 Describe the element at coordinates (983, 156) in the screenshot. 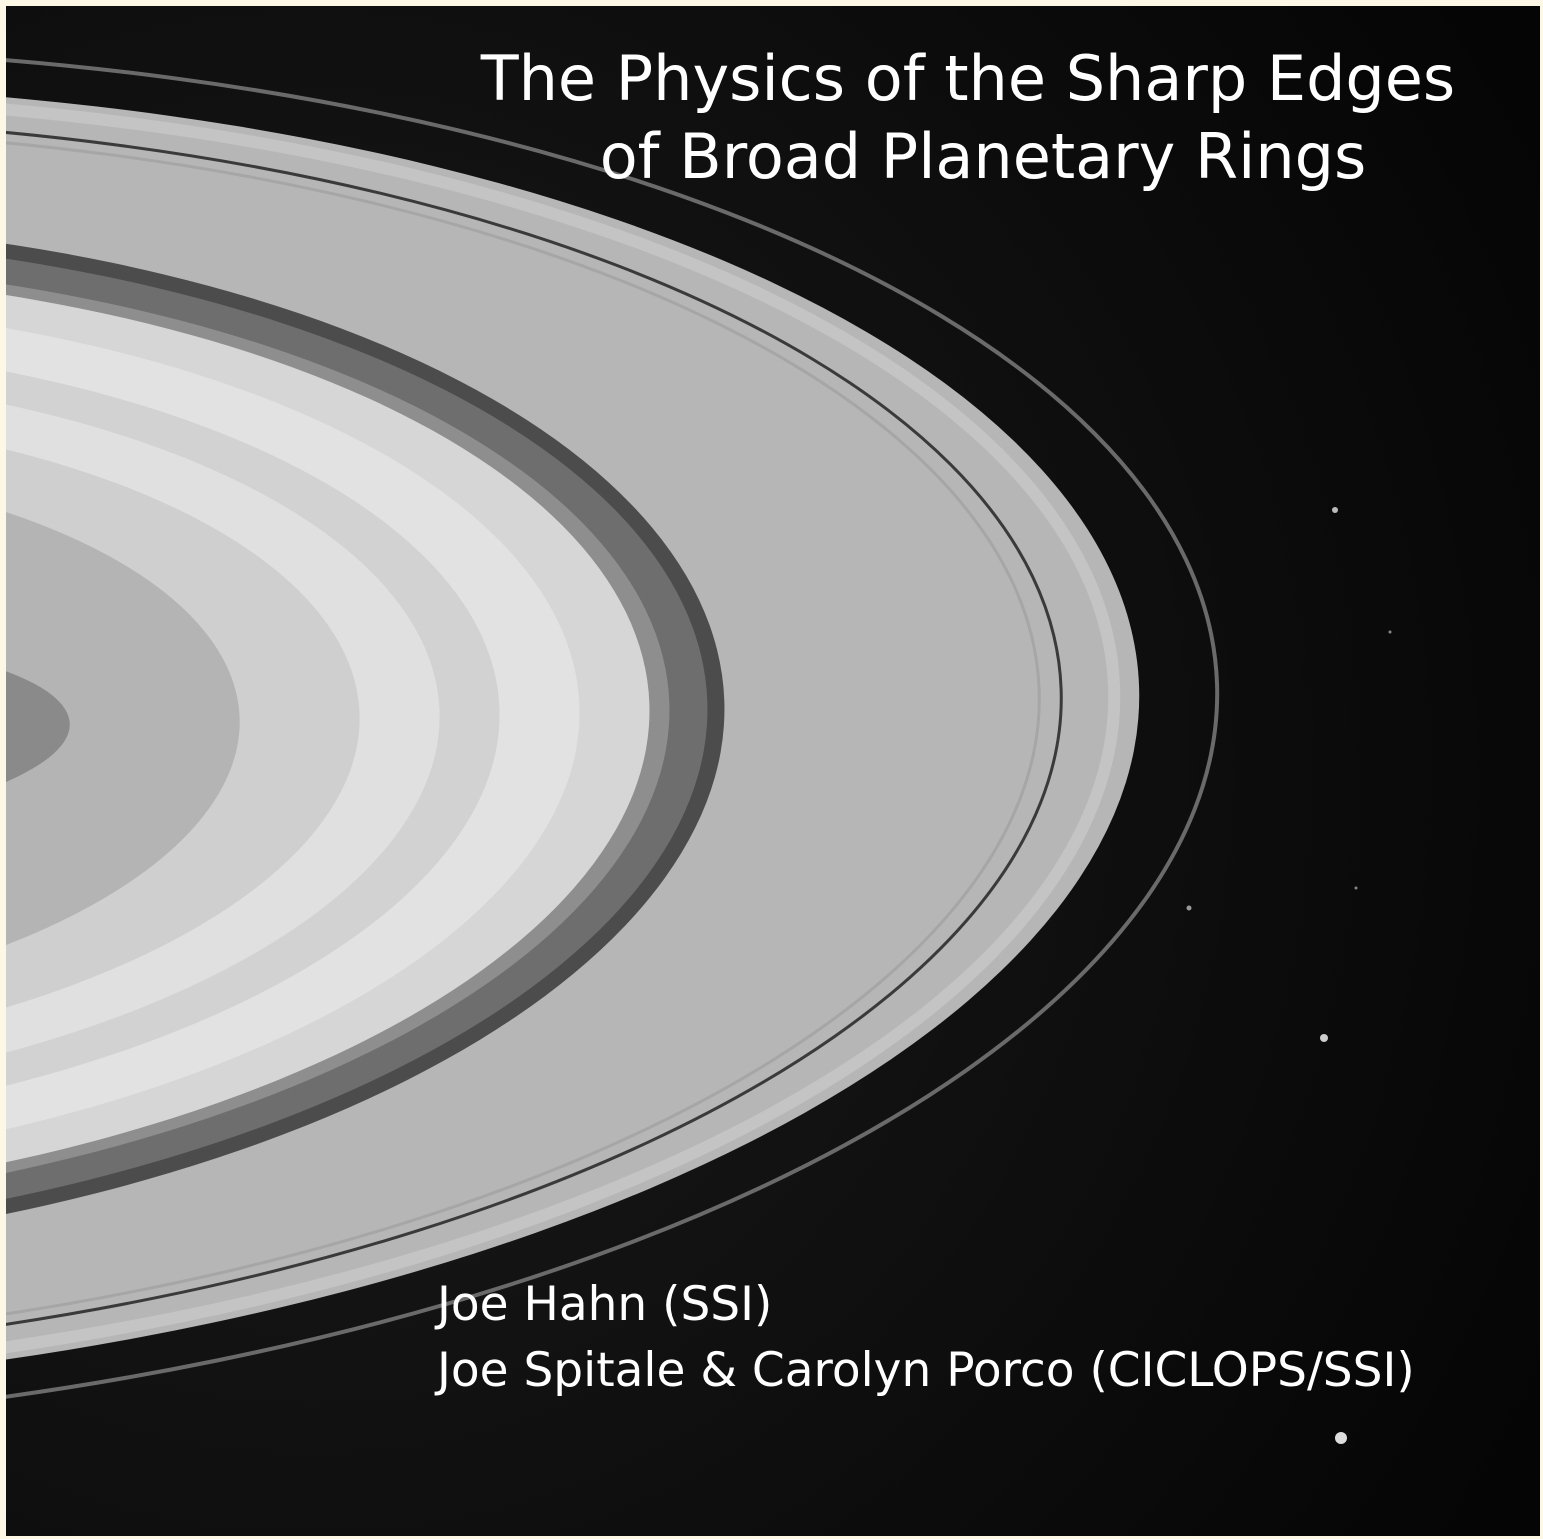

I see `title-line: of Broad Planetary Rings` at that location.